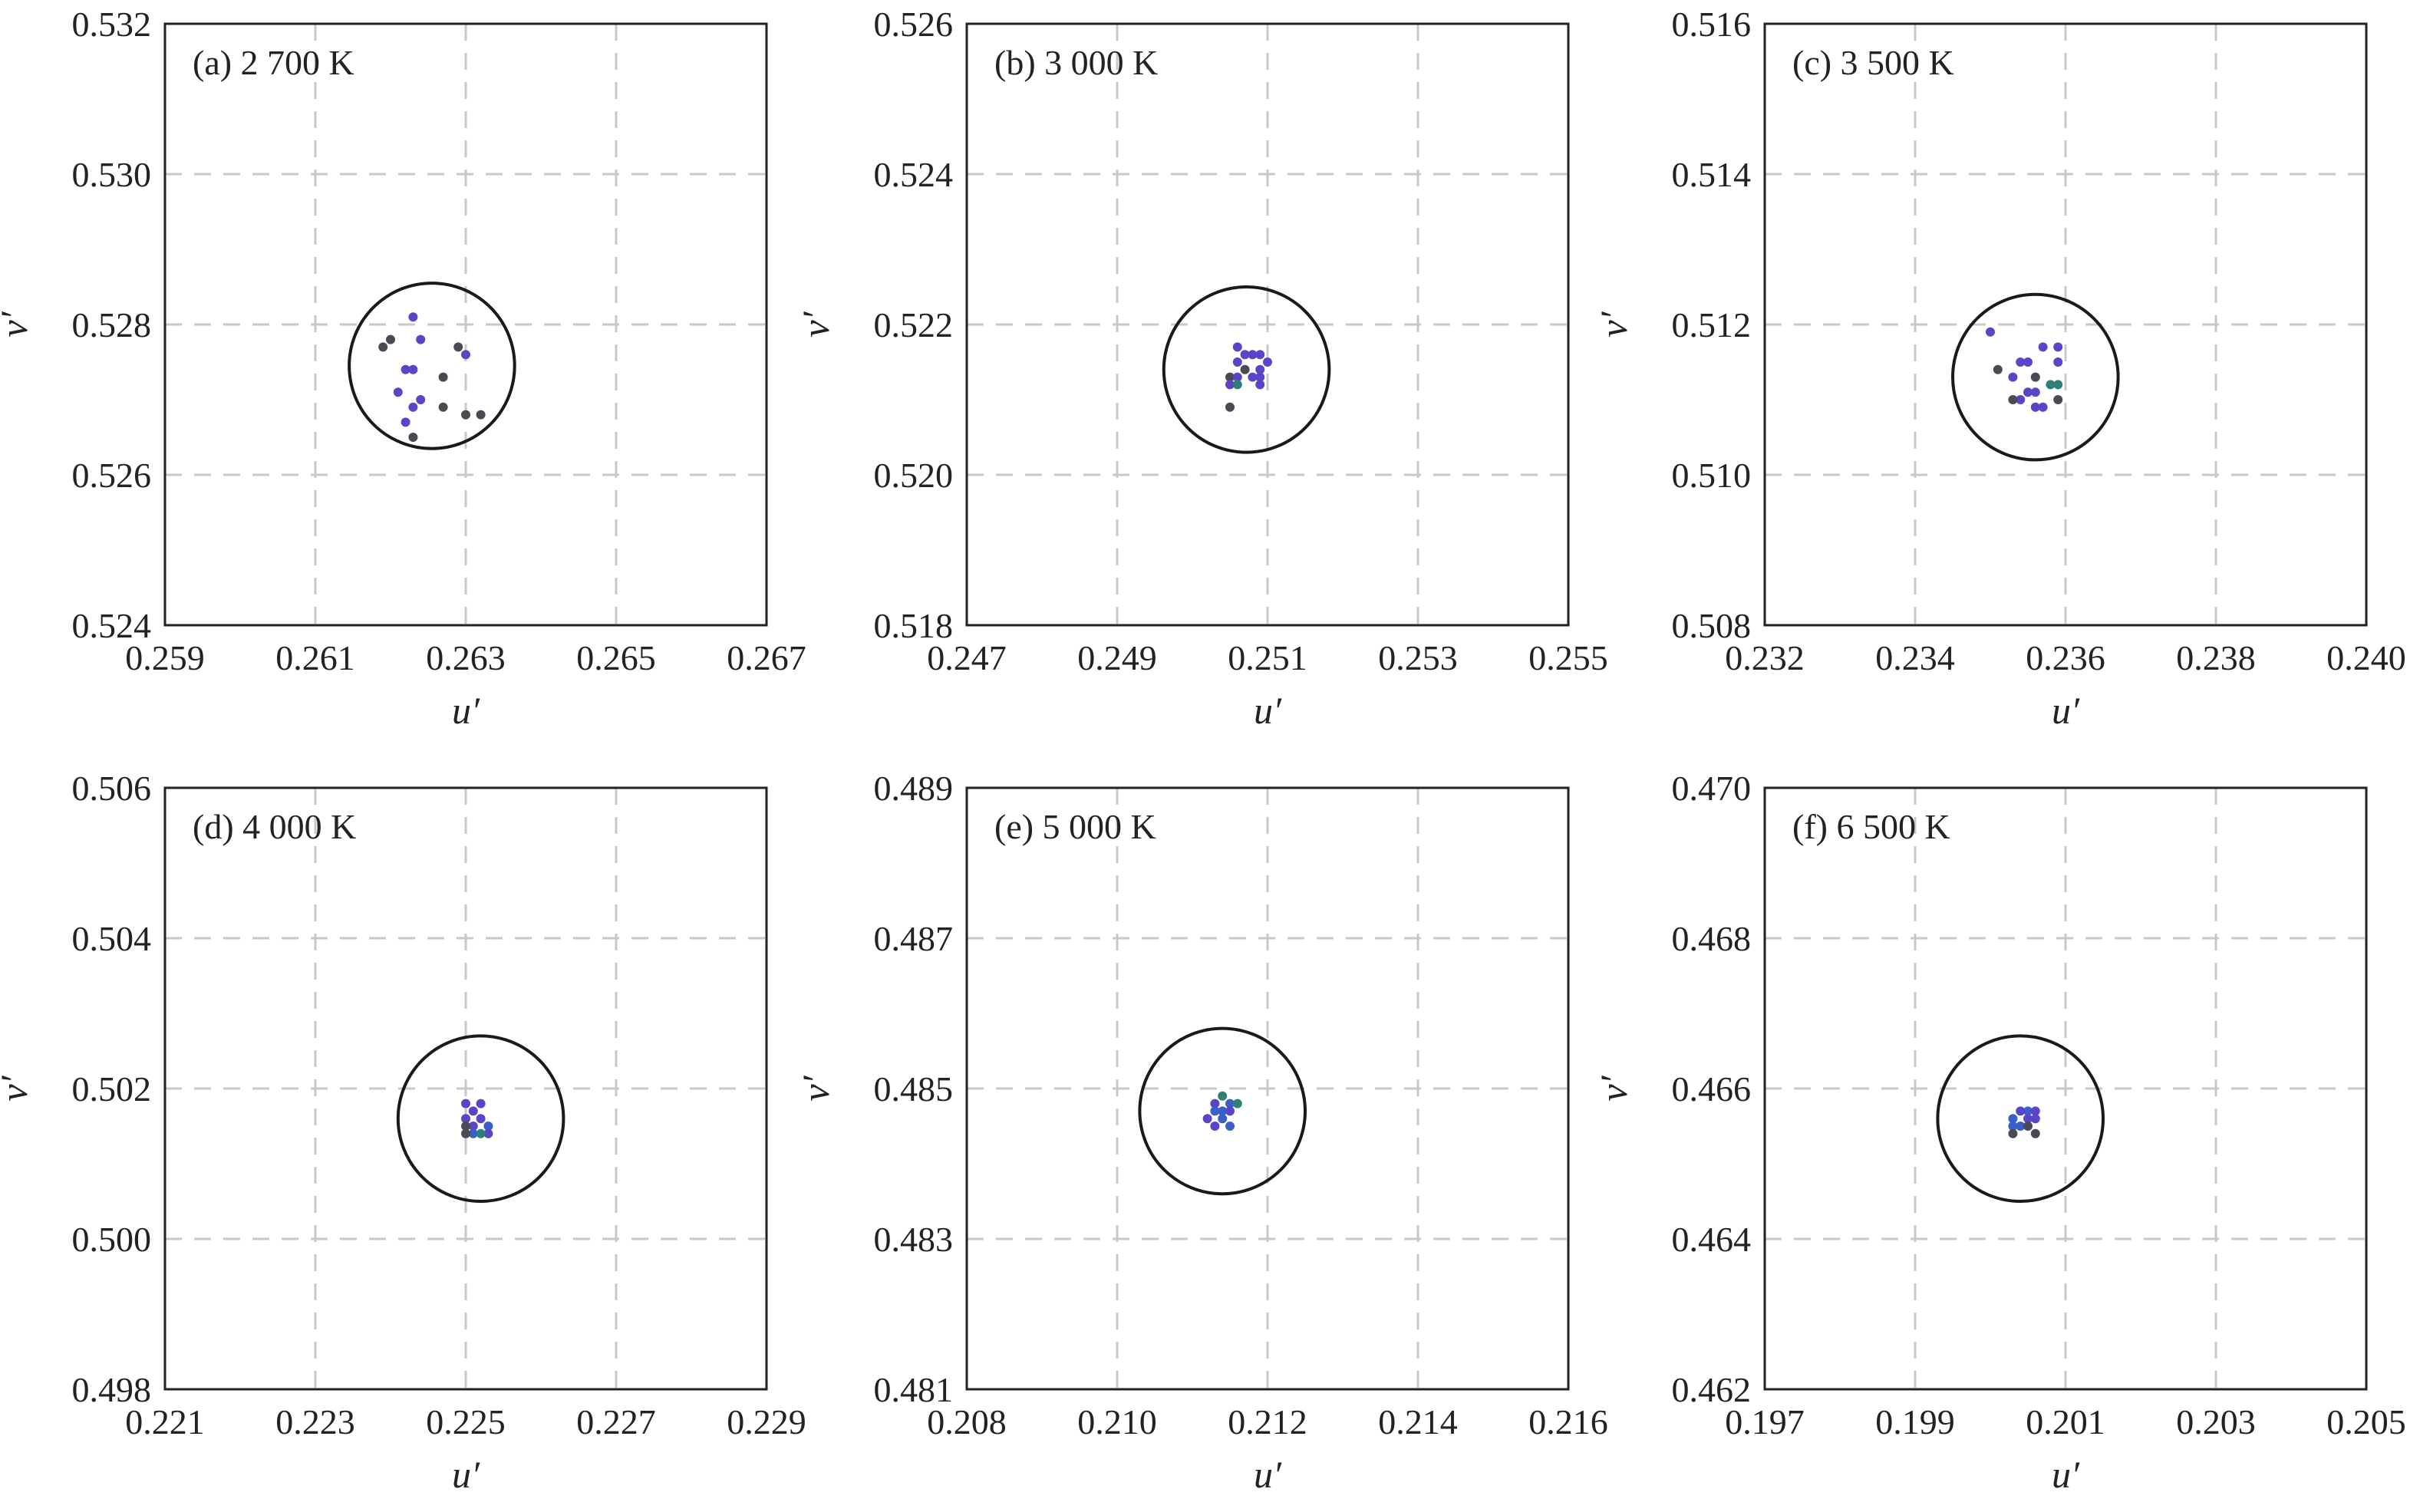 This screenshot has width=2420, height=1512. I want to click on panel-label: (d) 4 000 K, so click(274, 826).